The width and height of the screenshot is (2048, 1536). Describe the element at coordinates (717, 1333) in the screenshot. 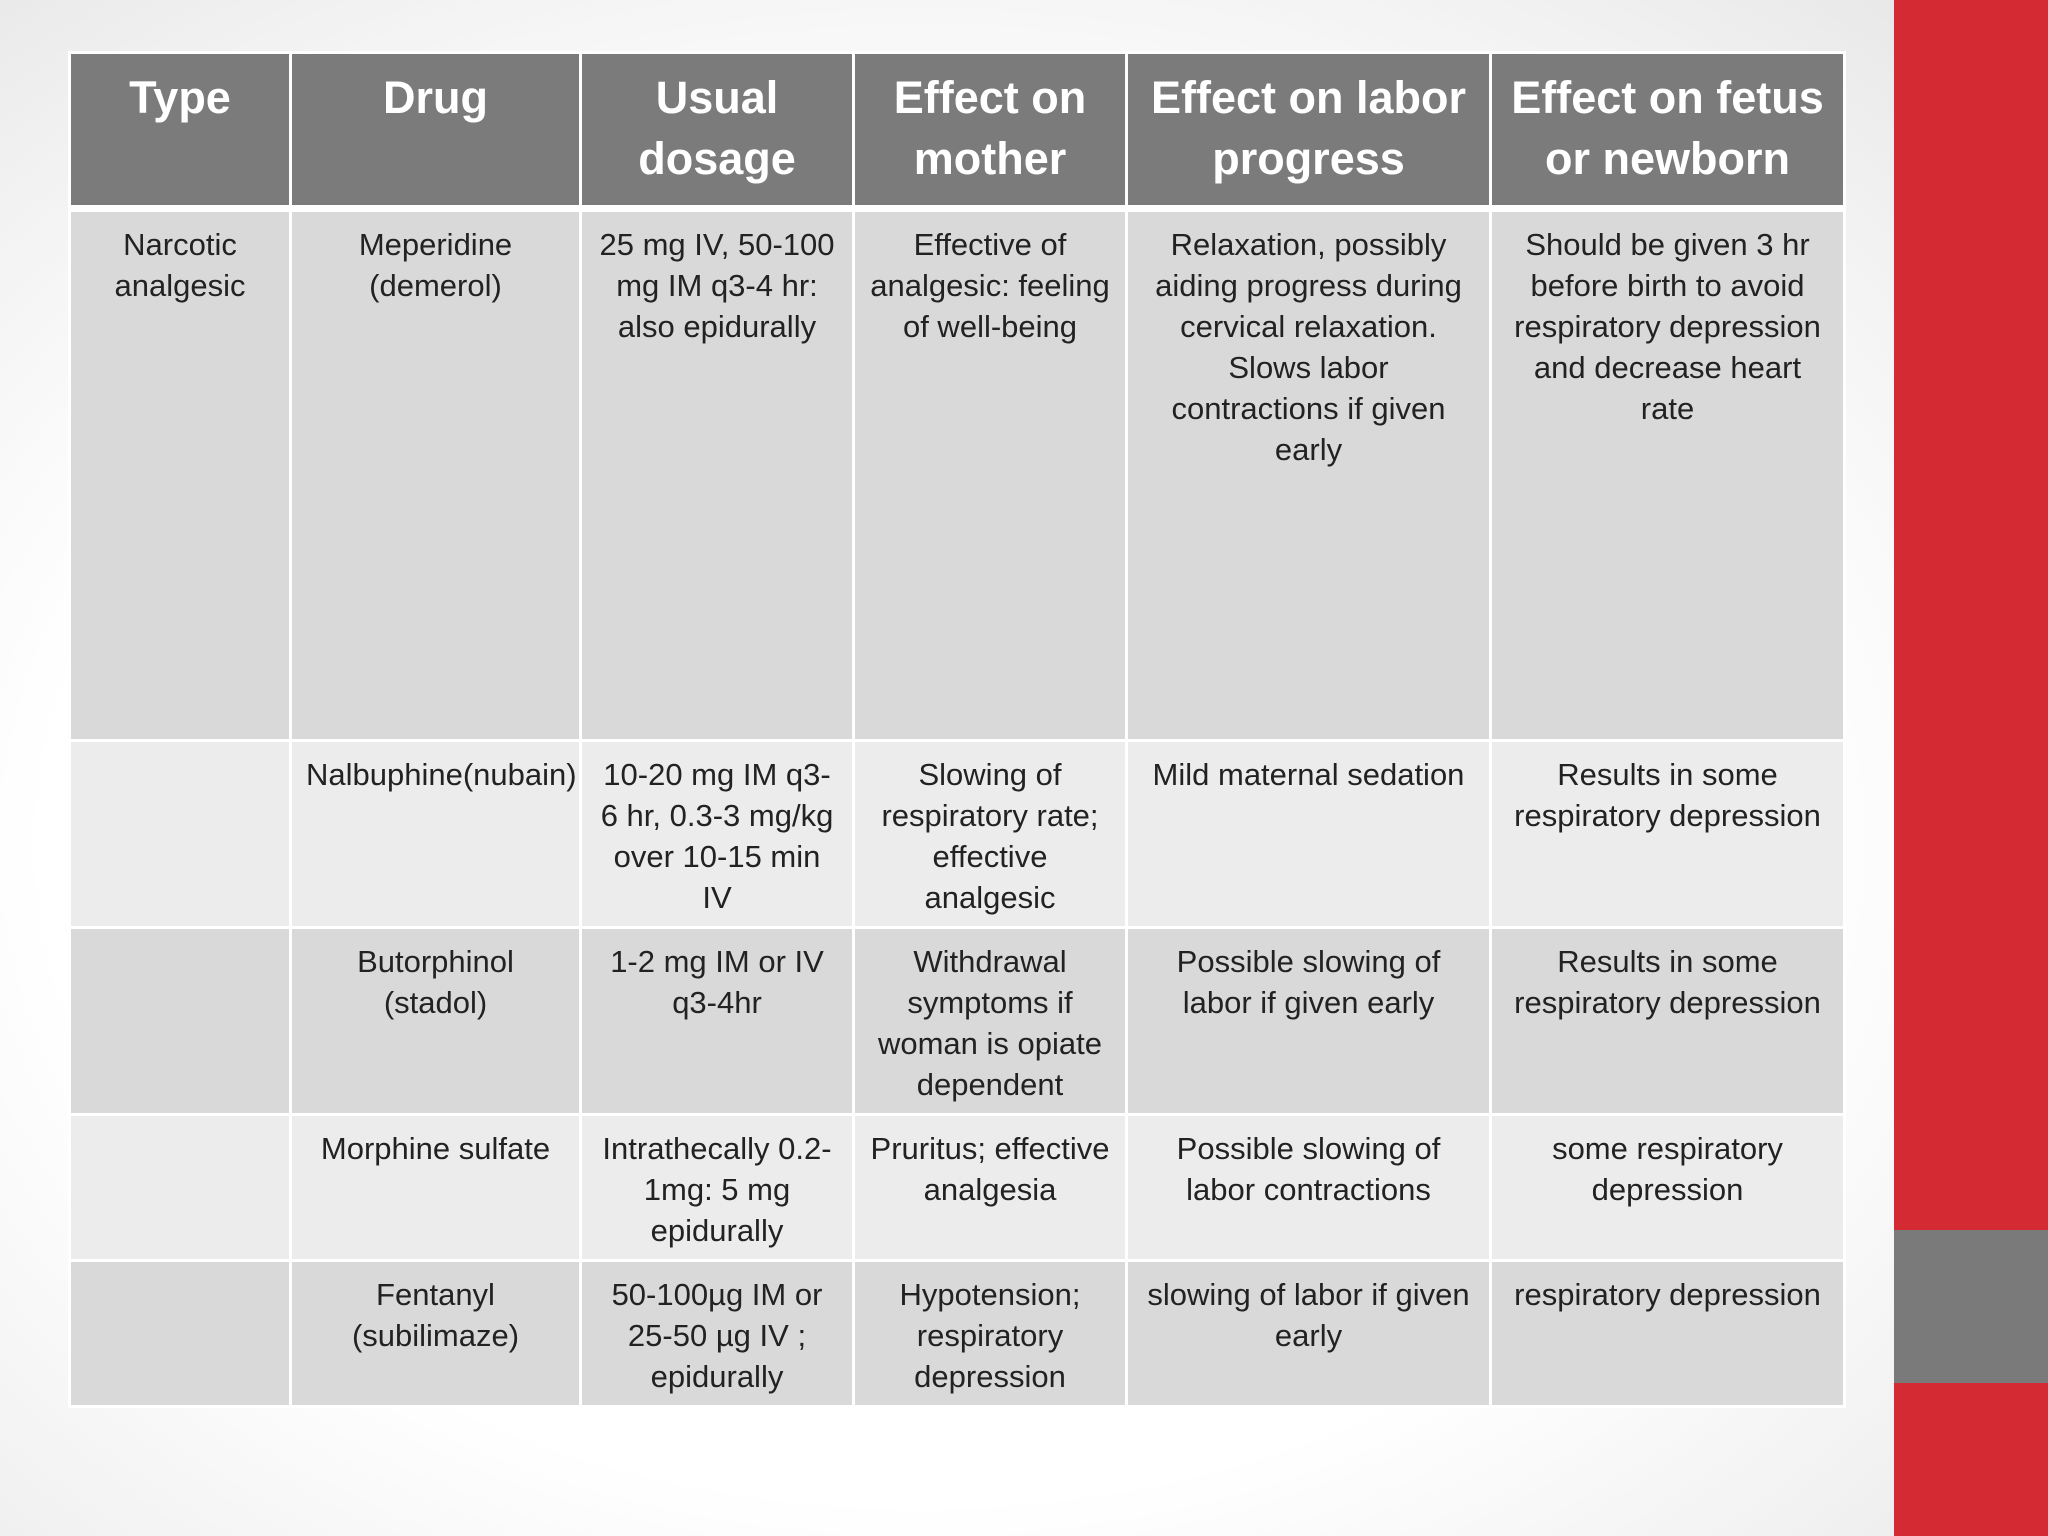

I see `cell-dosage: 50-100µg IM or 25-50 µg IV ; epidurally` at that location.